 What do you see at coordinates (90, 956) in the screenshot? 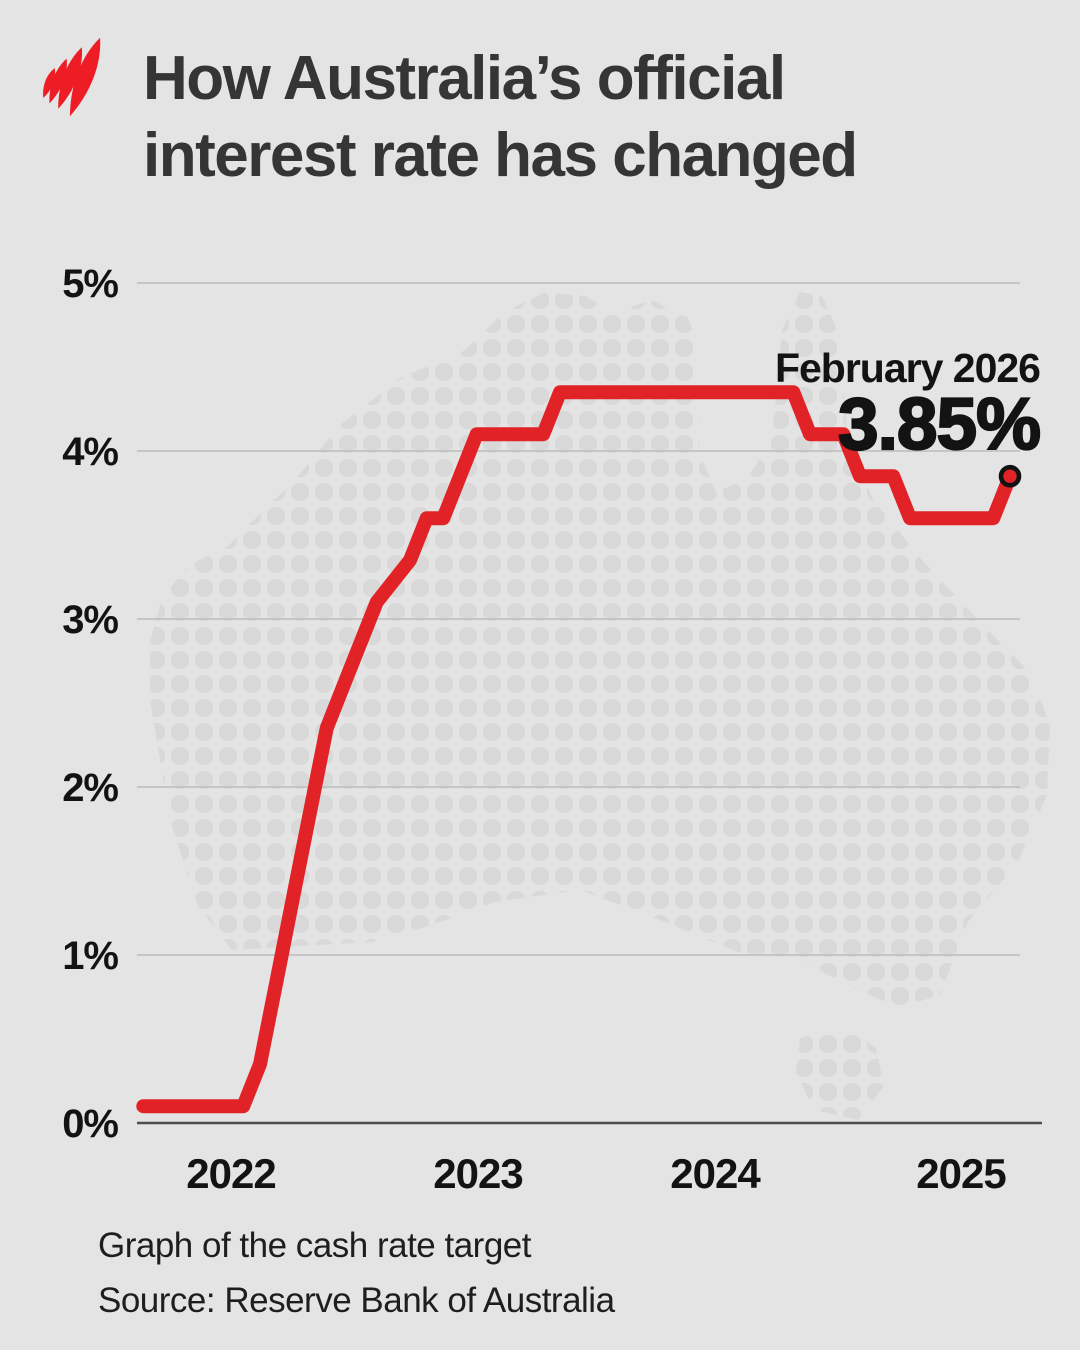
I see `y-tick-label-1: 1%` at bounding box center [90, 956].